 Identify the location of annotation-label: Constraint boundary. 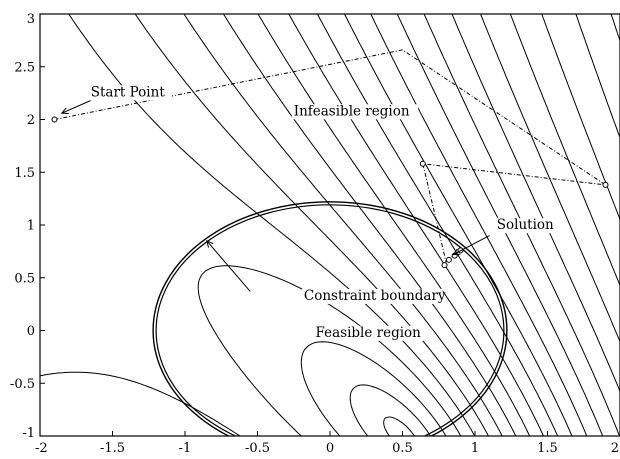
(375, 296).